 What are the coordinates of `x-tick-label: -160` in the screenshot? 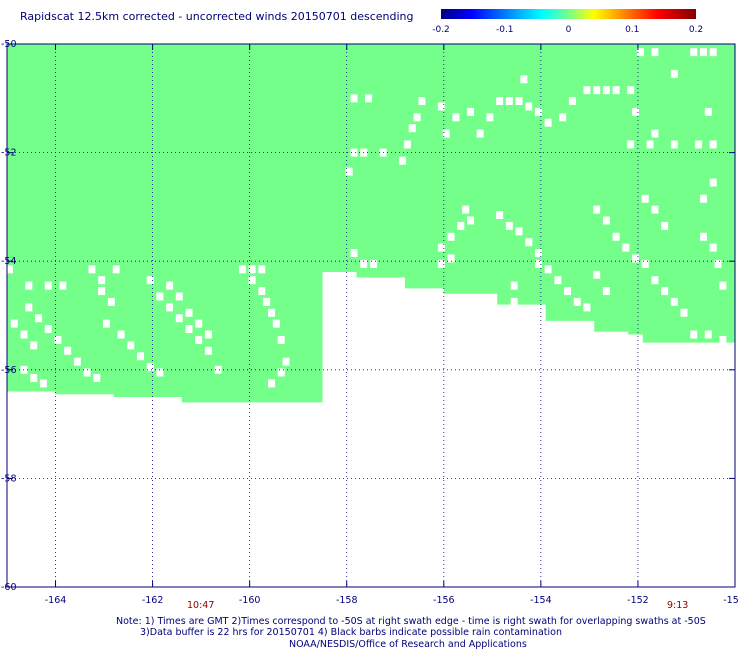 It's located at (250, 600).